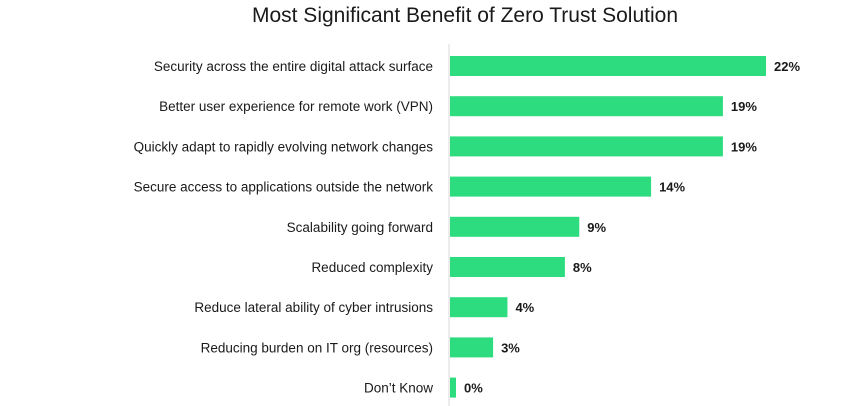 This screenshot has width=844, height=406. Describe the element at coordinates (672, 187) in the screenshot. I see `value-label: 14%` at that location.